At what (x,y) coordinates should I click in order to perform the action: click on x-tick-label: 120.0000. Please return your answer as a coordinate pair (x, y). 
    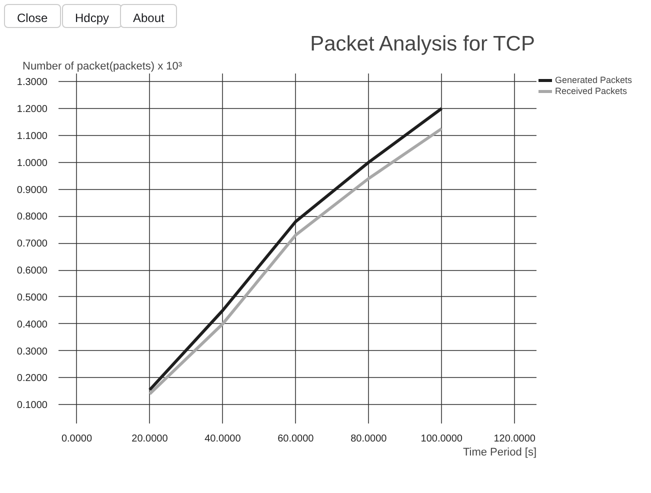
    Looking at the image, I should click on (515, 439).